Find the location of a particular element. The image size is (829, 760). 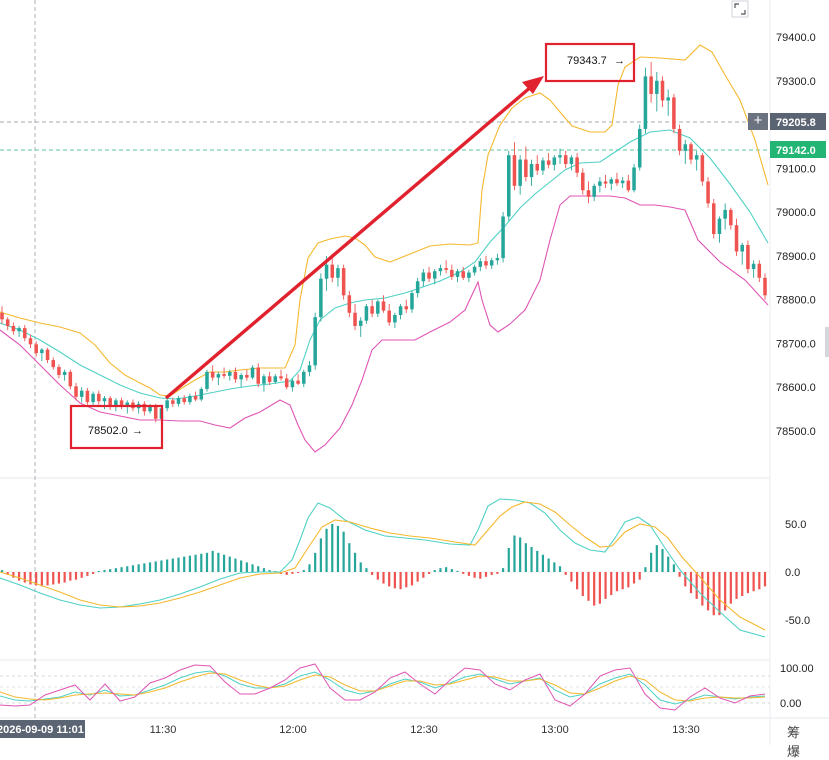

fullscreen-icon is located at coordinates (740, 9).